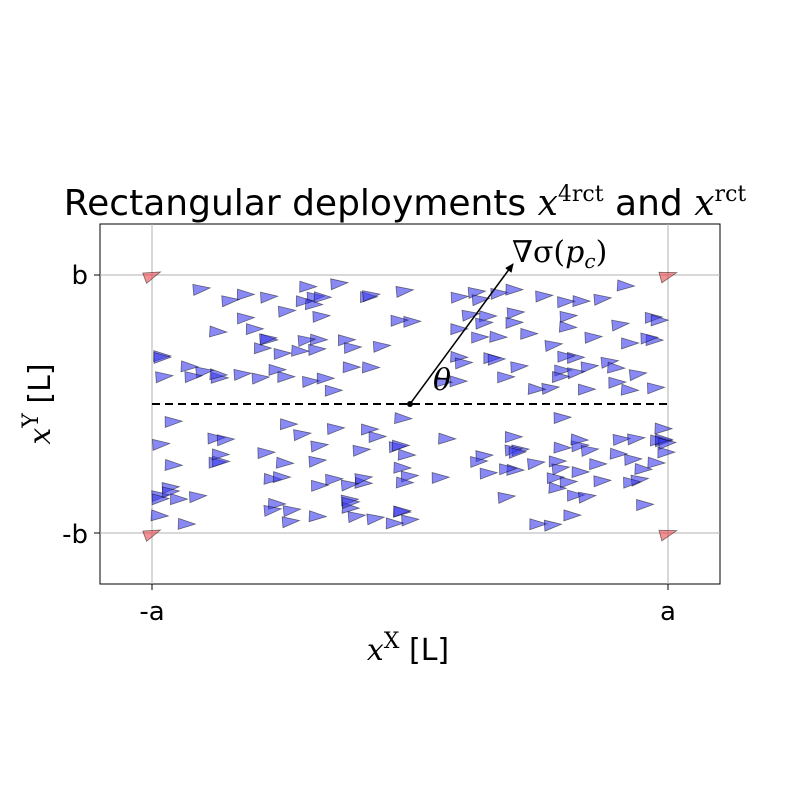  I want to click on title-math2-sup: rct, so click(731, 194).